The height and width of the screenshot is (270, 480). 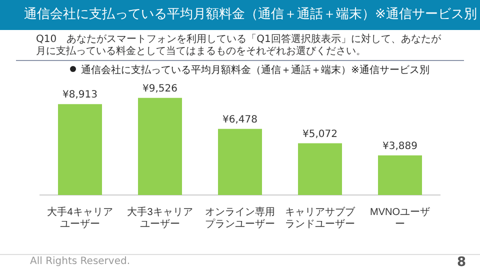 What do you see at coordinates (461, 262) in the screenshot?
I see `text: 8` at bounding box center [461, 262].